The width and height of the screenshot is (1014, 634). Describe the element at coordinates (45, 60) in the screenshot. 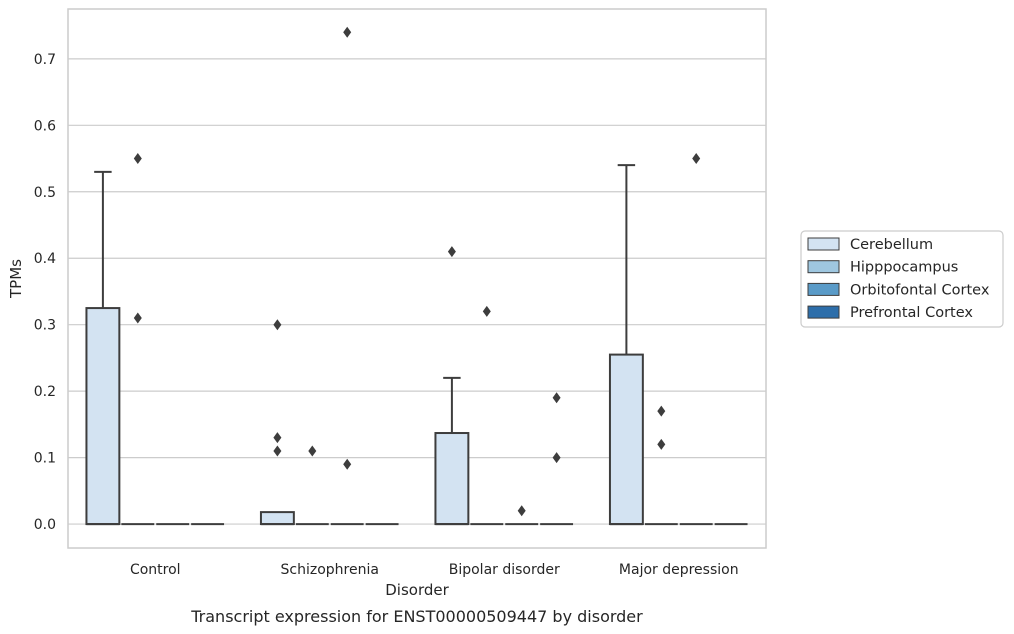

I see `y-tick-label: 0.7` at that location.